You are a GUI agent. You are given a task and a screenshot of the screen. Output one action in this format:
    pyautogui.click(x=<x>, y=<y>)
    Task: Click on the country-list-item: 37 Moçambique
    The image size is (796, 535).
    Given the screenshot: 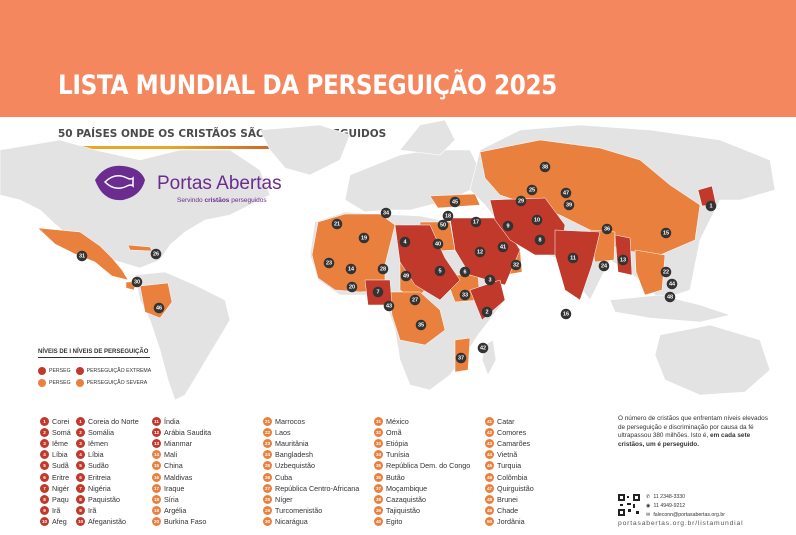 What is the action you would take?
    pyautogui.click(x=400, y=488)
    